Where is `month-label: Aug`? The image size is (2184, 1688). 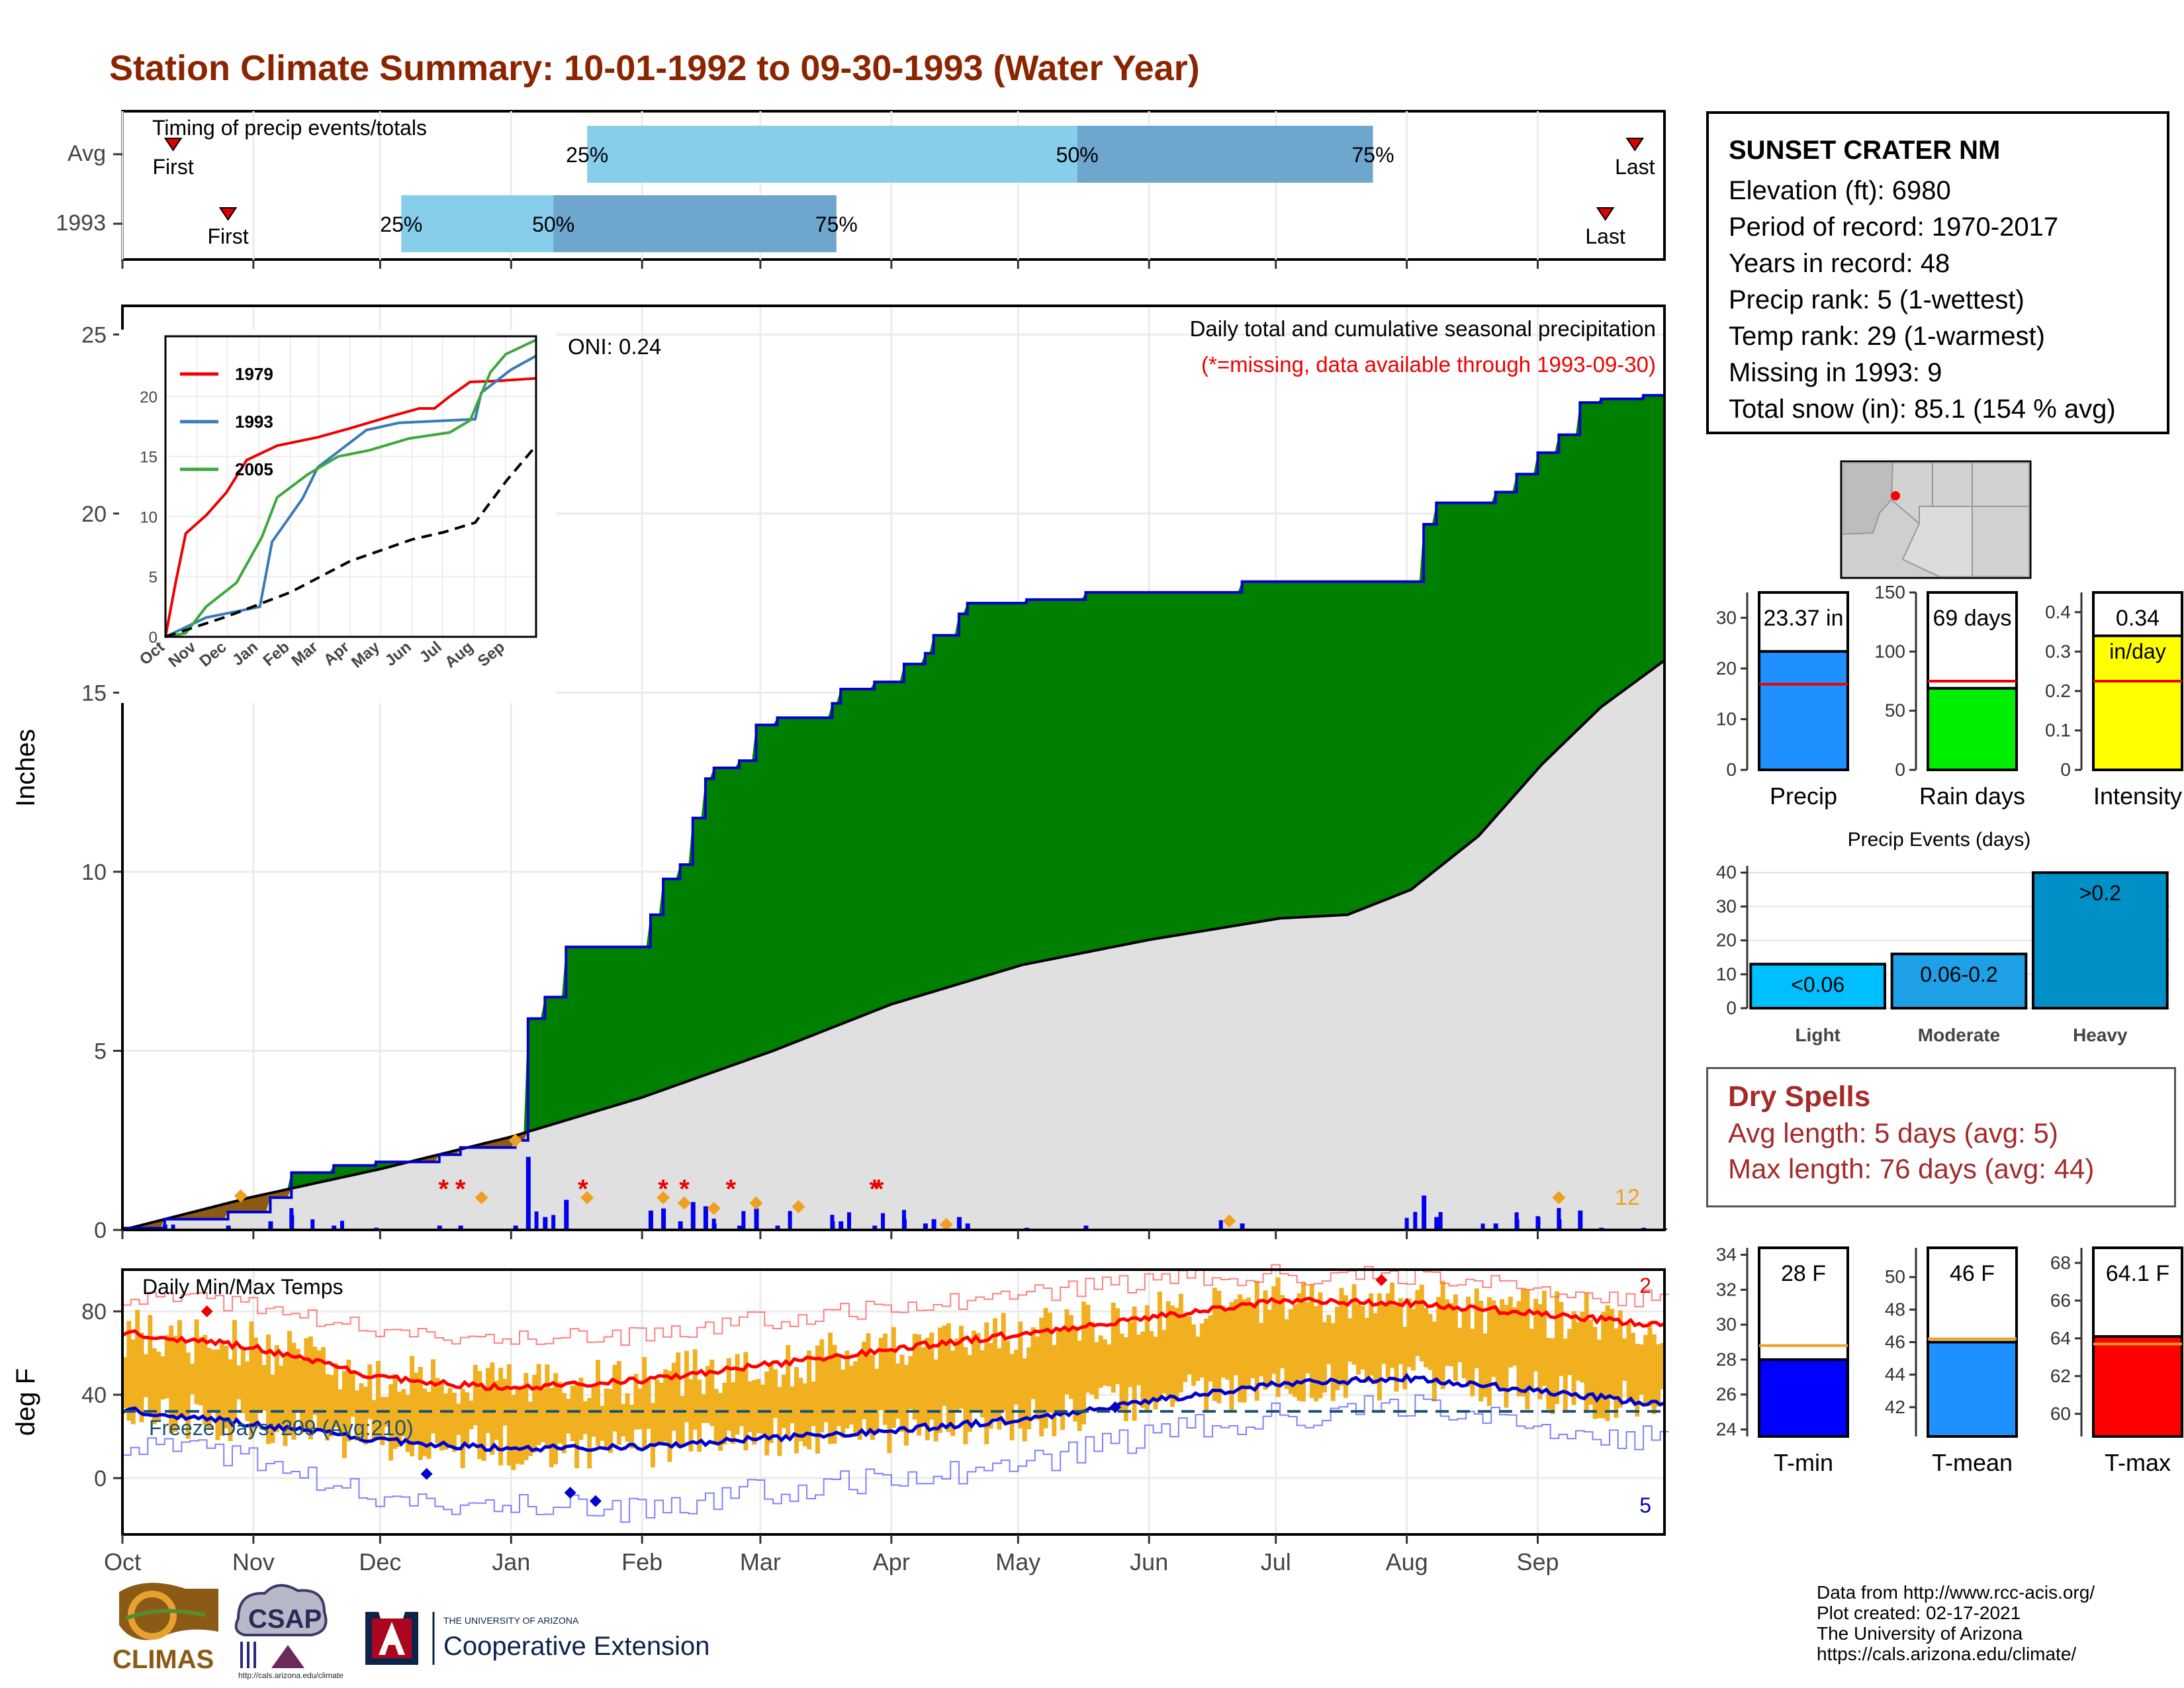 month-label: Aug is located at coordinates (1407, 1561).